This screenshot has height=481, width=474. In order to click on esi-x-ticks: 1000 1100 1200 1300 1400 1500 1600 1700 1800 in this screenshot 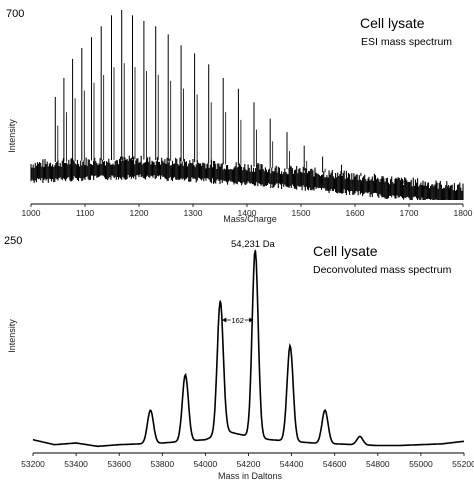, I will do `click(247, 211)`.